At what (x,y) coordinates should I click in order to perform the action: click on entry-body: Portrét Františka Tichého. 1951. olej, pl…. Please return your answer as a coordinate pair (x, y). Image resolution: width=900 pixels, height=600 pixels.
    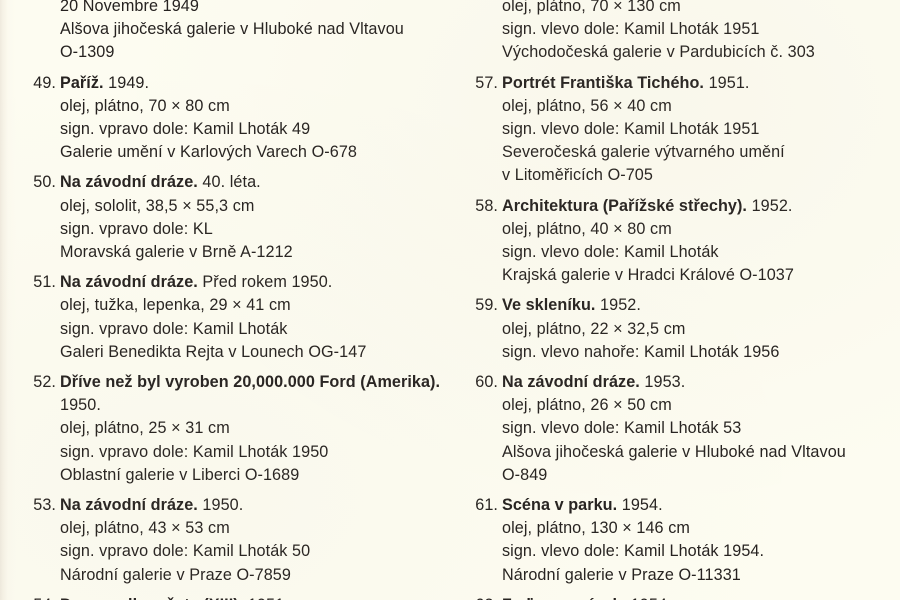
    Looking at the image, I should click on (701, 130).